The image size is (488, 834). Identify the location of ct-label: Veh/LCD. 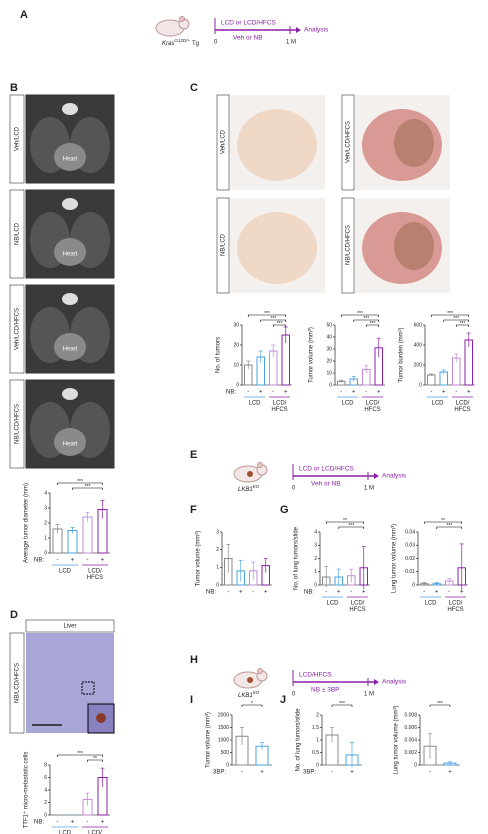
(18, 138).